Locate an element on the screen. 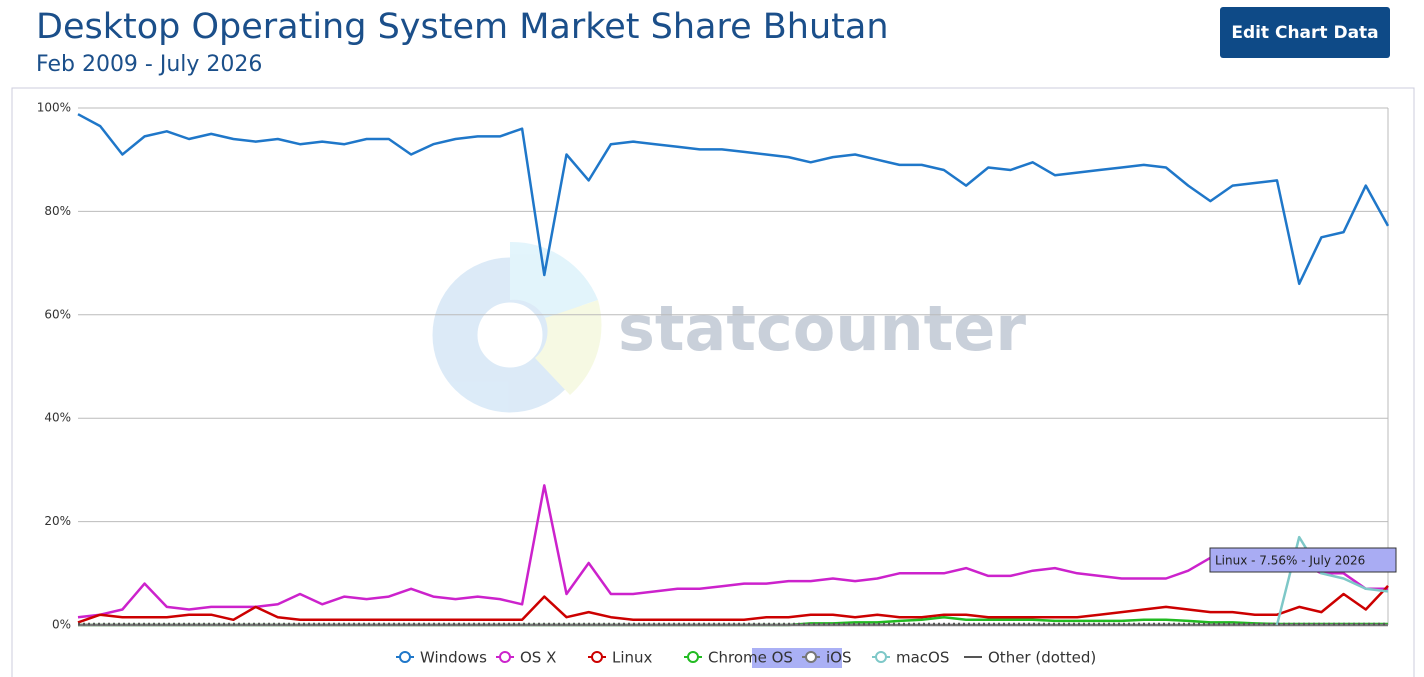 The height and width of the screenshot is (677, 1424). legend-item: Linux is located at coordinates (715, 658).